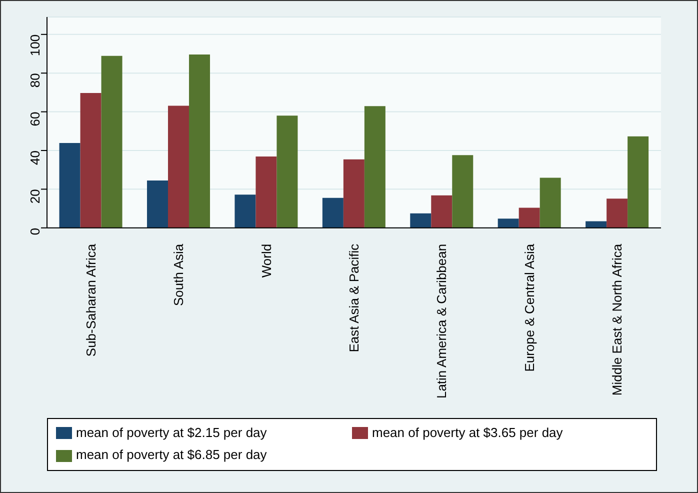 This screenshot has height=493, width=698. What do you see at coordinates (467, 432) in the screenshot?
I see `legend-label: mean of poverty at $3.65 per day` at bounding box center [467, 432].